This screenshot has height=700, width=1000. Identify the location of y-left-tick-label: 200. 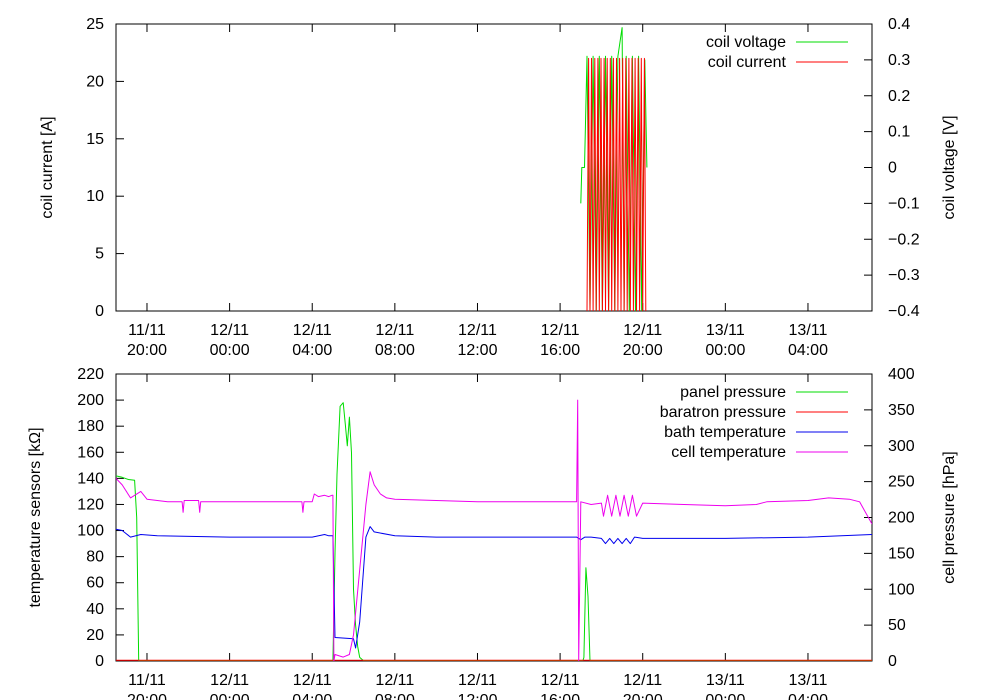
(90, 400).